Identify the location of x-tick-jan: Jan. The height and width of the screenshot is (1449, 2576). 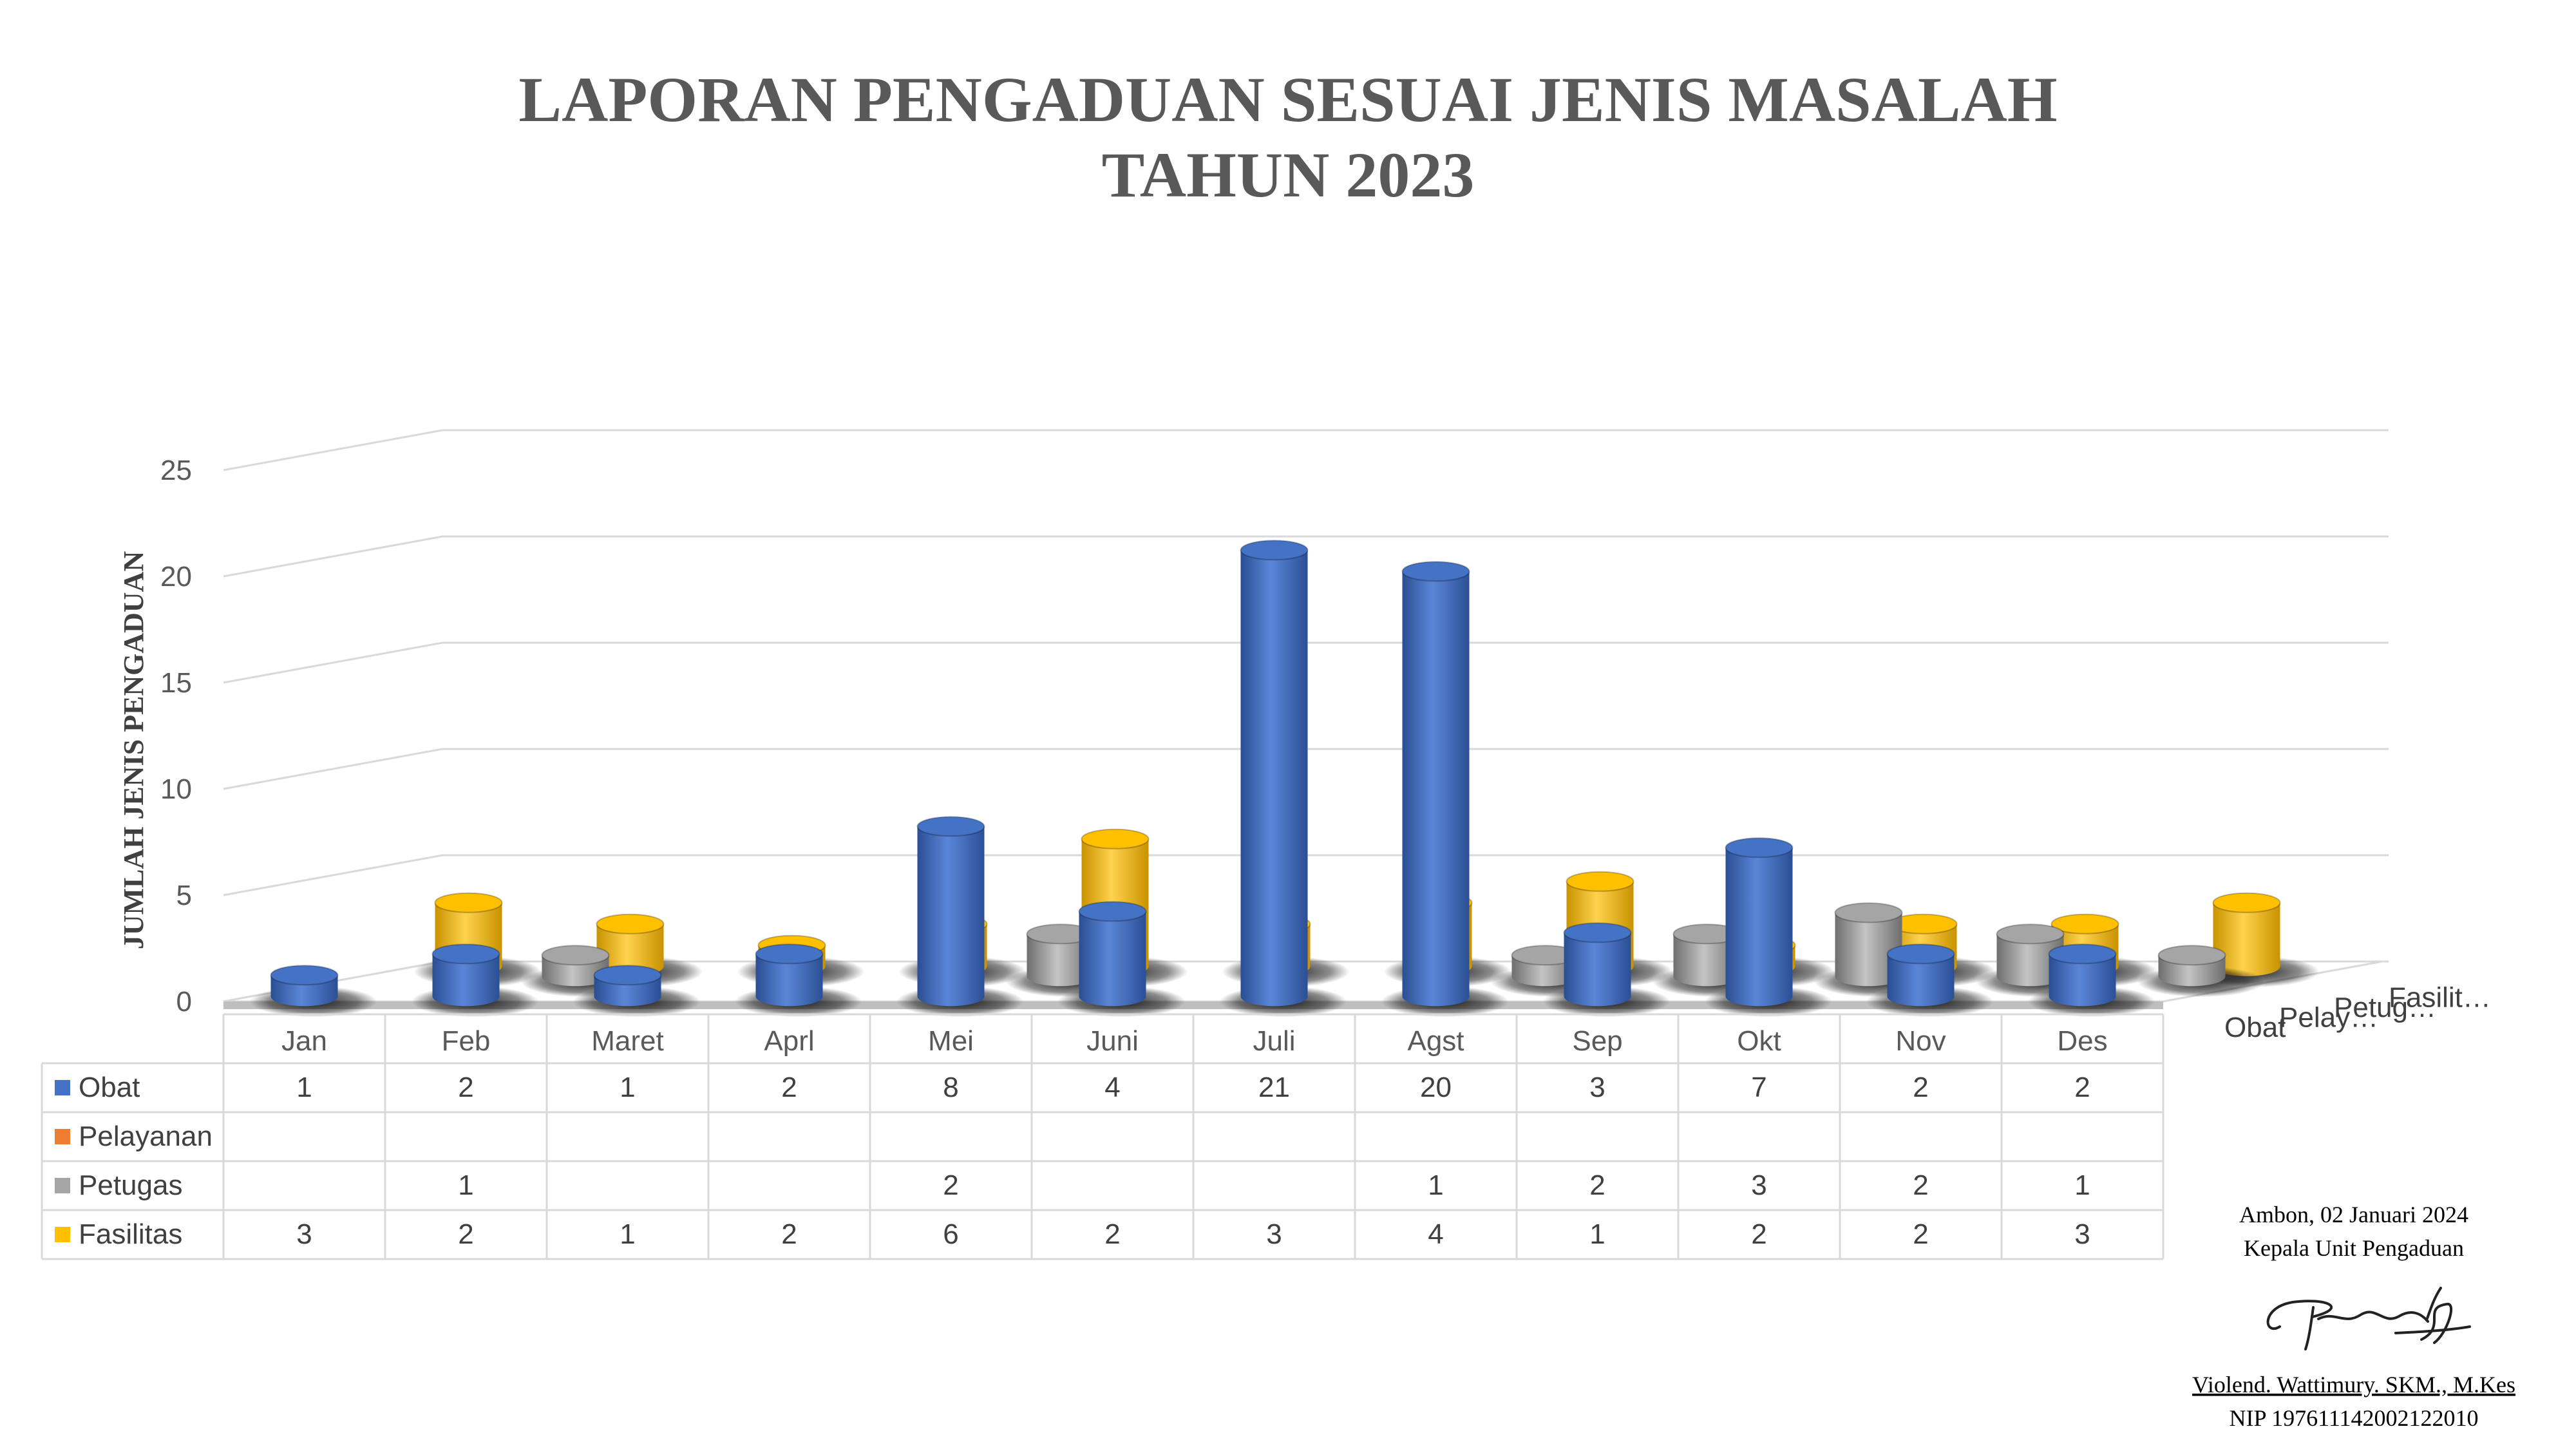
(304, 1041).